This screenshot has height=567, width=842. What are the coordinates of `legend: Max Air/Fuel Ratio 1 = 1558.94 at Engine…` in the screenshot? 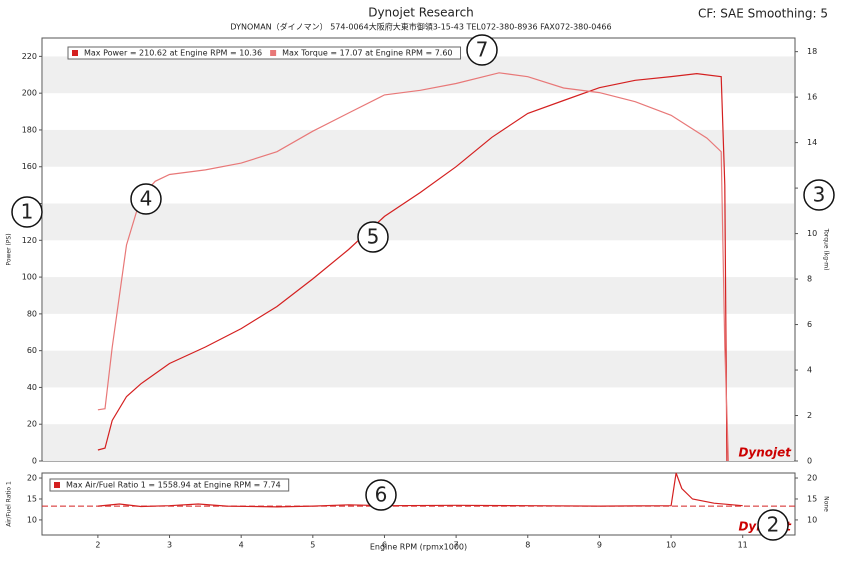 It's located at (169, 485).